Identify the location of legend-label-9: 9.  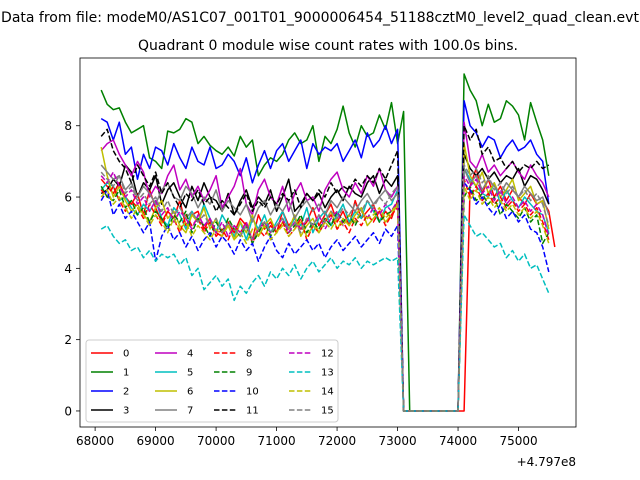
(249, 373).